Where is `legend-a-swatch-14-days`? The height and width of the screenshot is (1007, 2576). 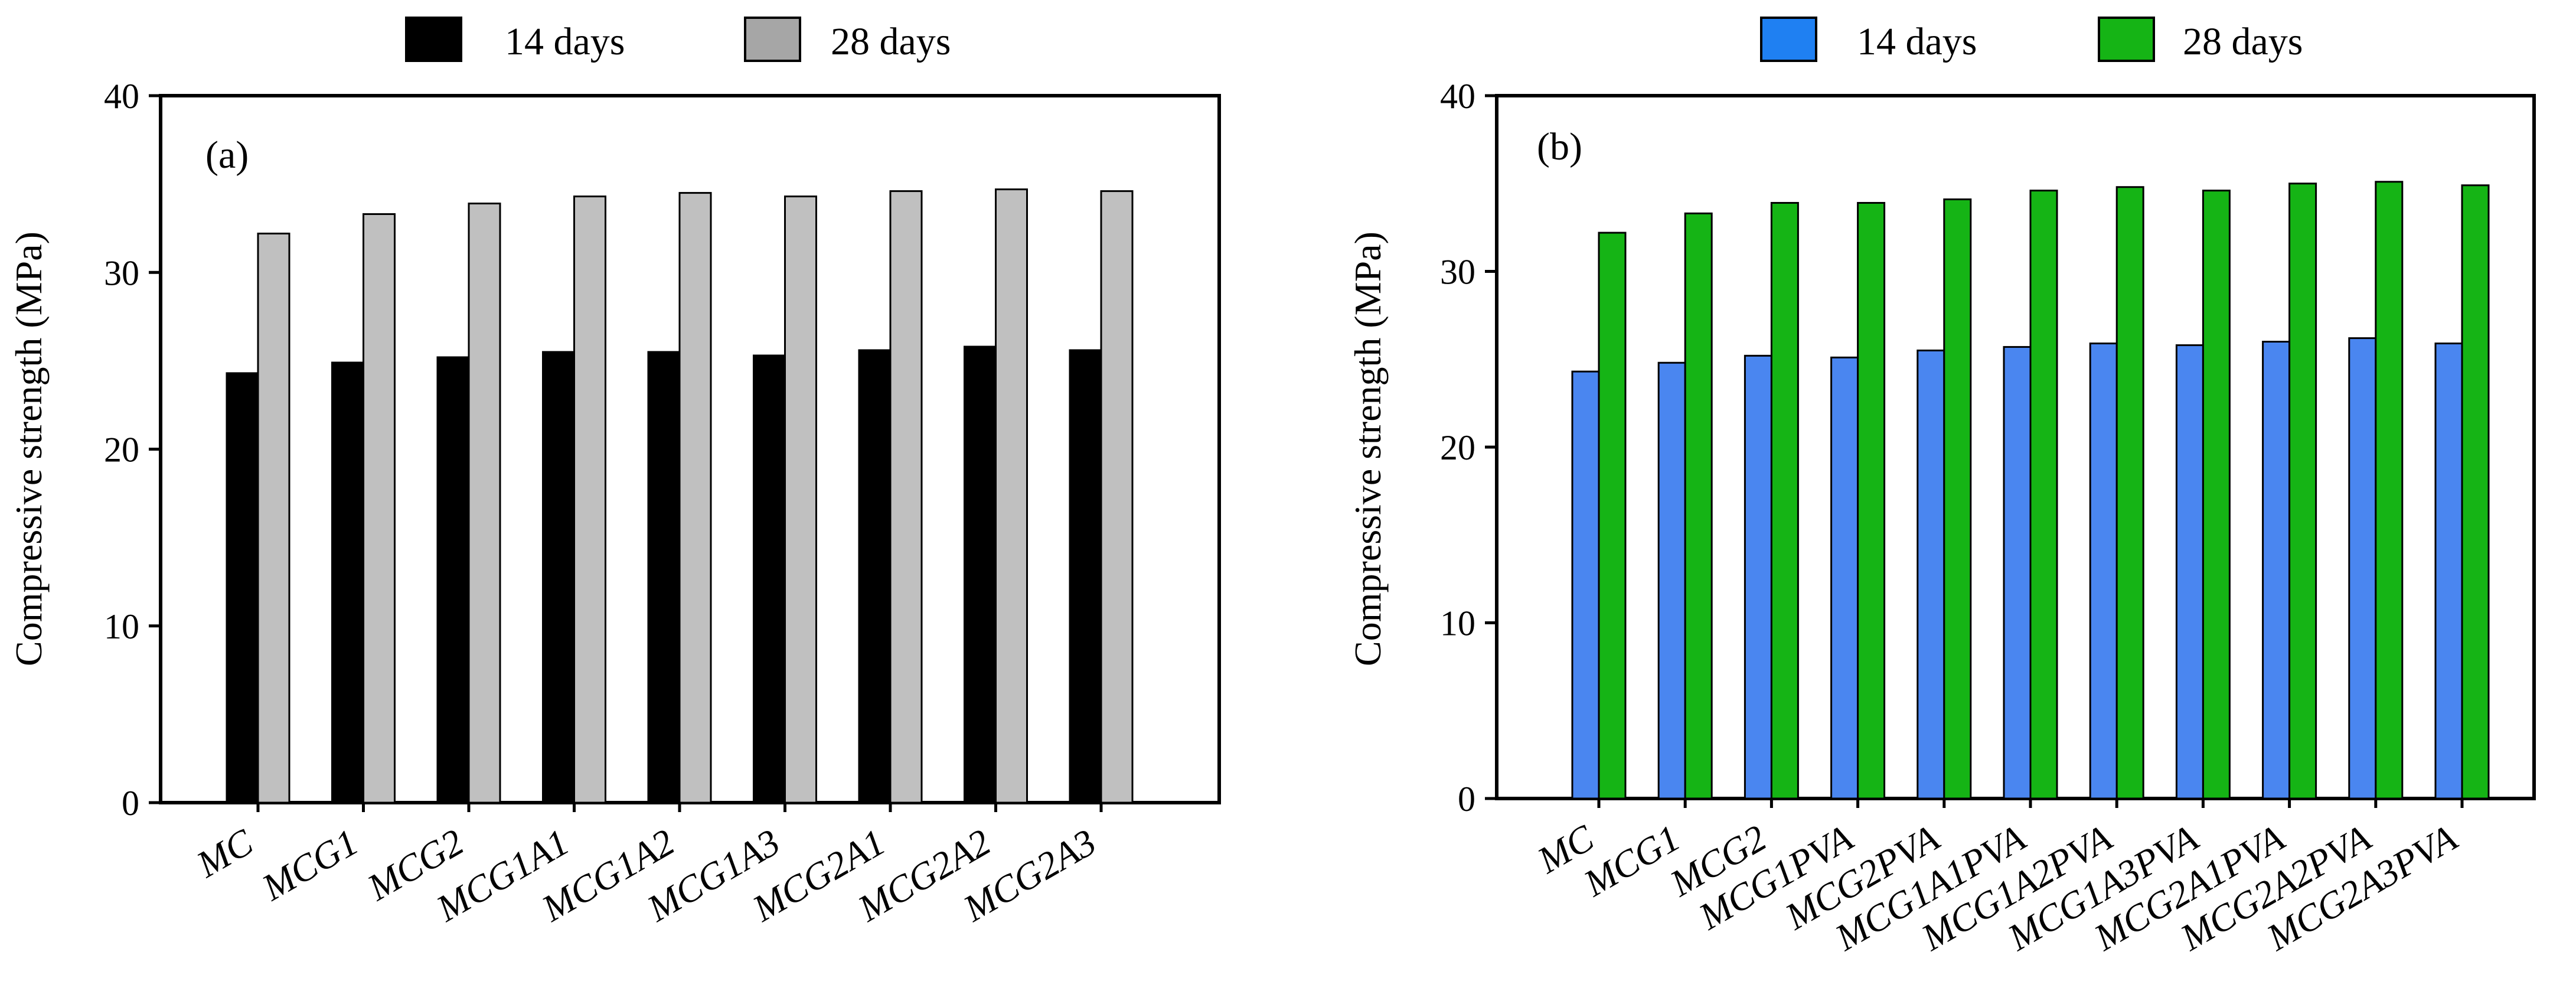 legend-a-swatch-14-days is located at coordinates (433, 39).